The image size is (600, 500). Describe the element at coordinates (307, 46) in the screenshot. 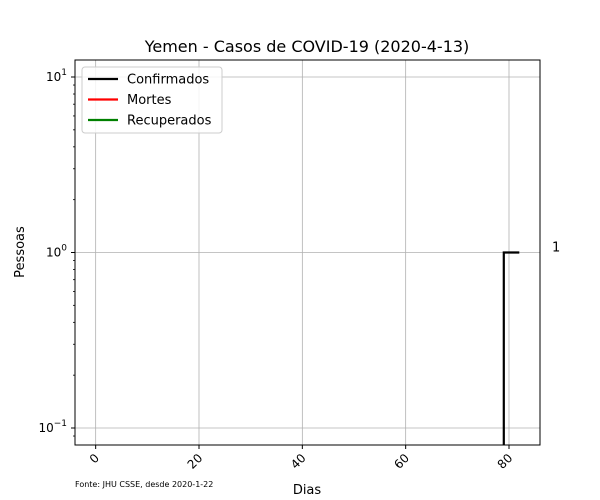

I see `chart-title: Yemen - Casos de COVID-19 (2020-4-13)` at that location.